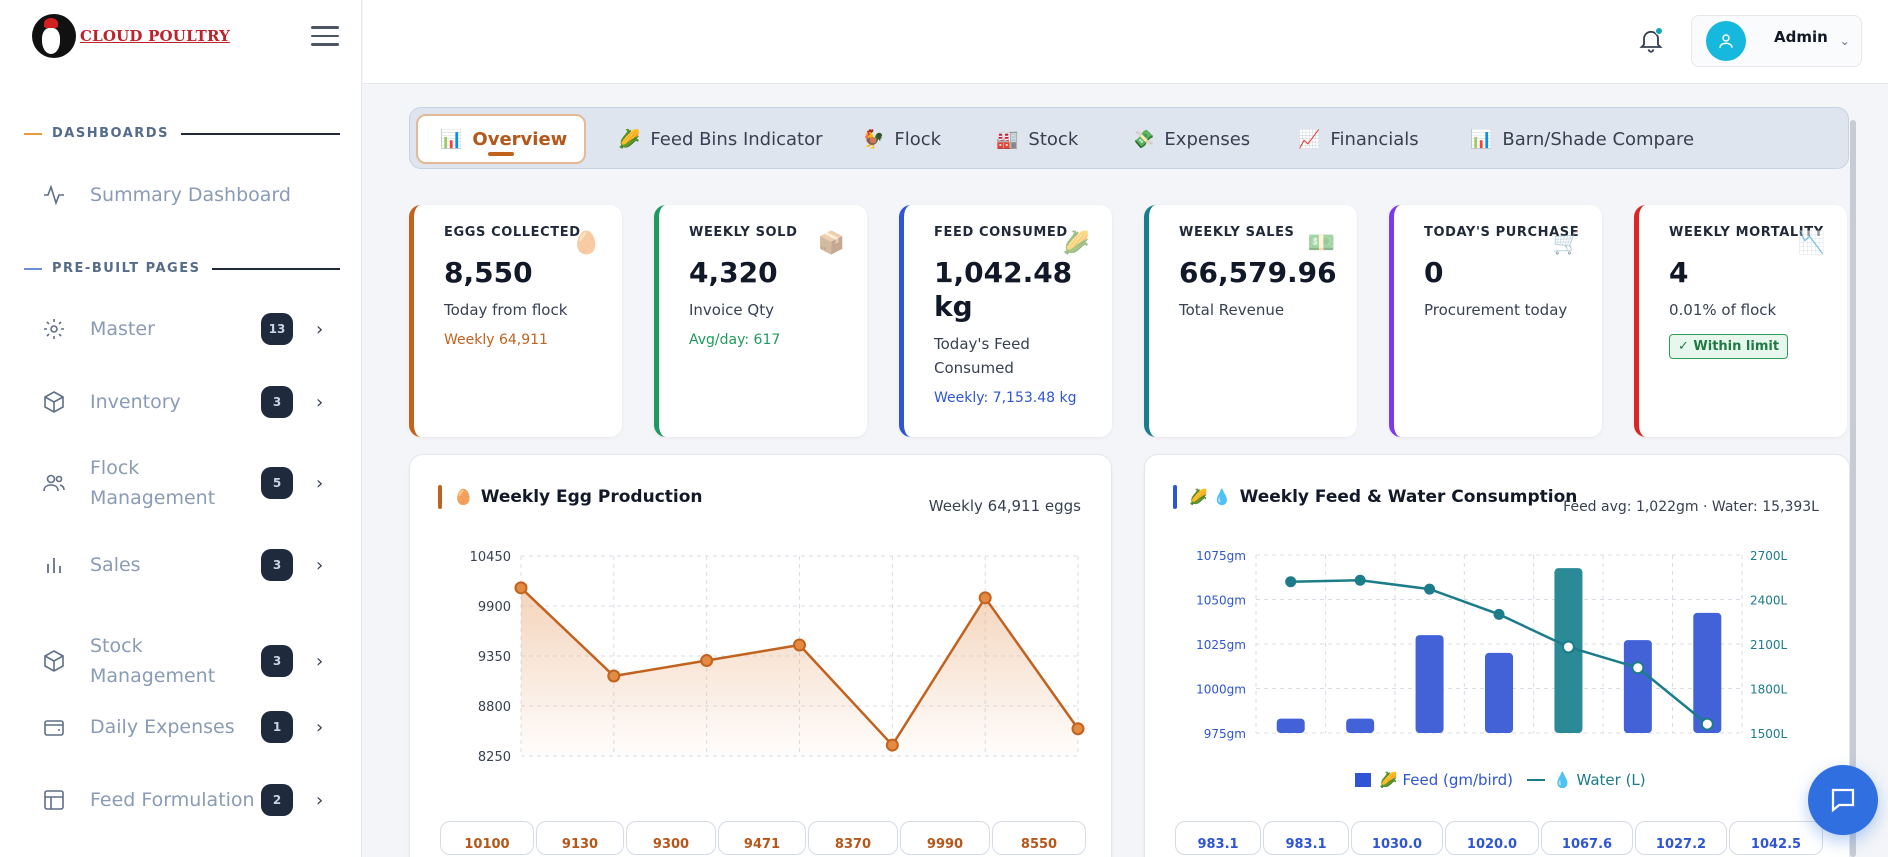 This screenshot has width=1888, height=857. What do you see at coordinates (190, 727) in the screenshot?
I see `sidebar-item-daily-expenses: Daily Expenses 1 ›` at bounding box center [190, 727].